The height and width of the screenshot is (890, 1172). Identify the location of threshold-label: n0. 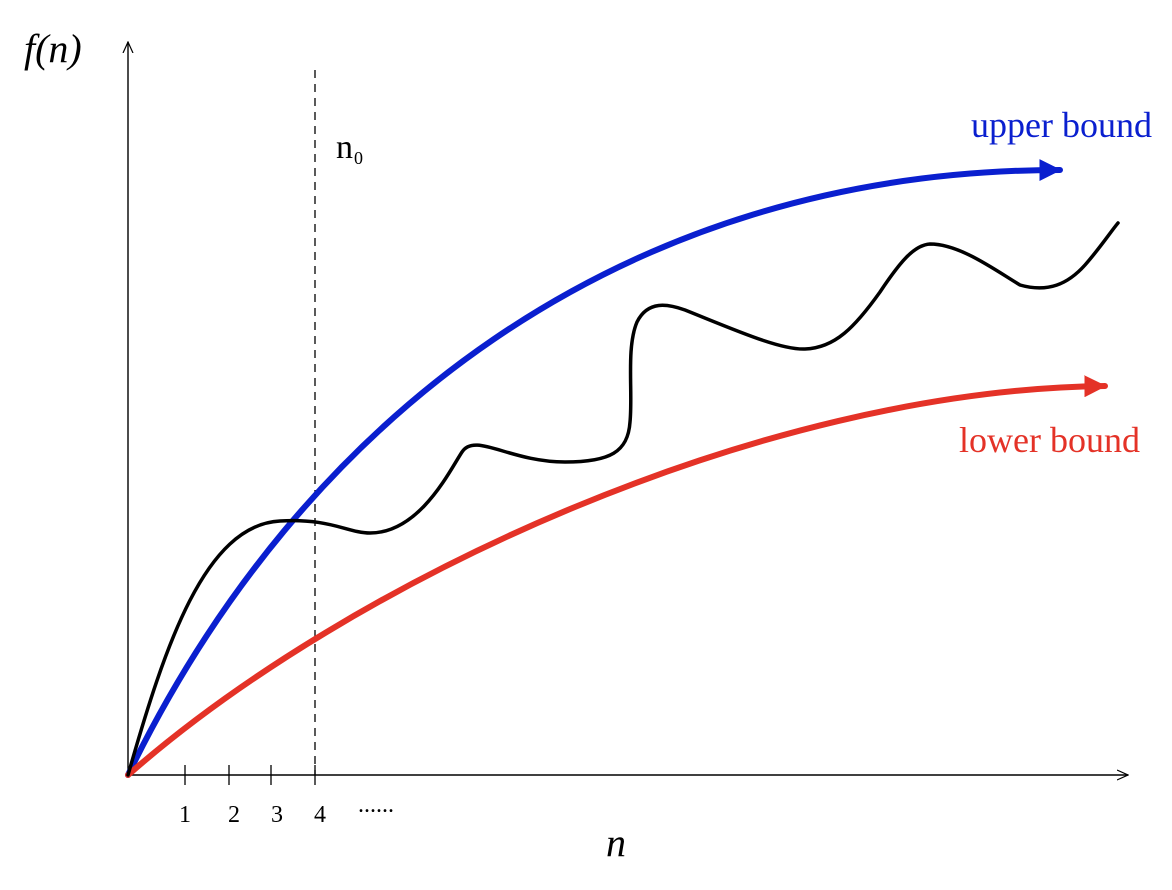
(349, 148).